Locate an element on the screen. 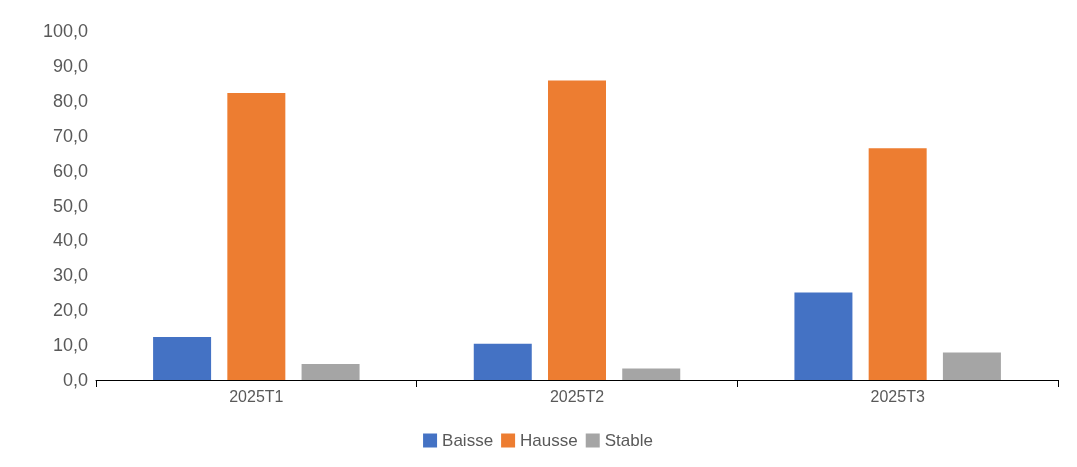  x-tick-label: 2025T3 is located at coordinates (897, 396).